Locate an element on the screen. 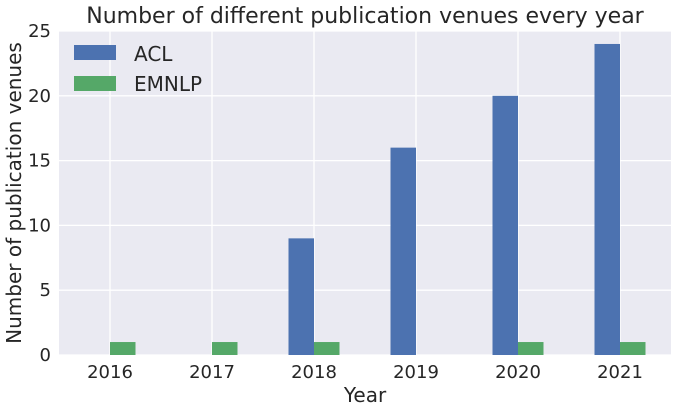 This screenshot has height=411, width=679. legend-swatch-acl is located at coordinates (95, 52).